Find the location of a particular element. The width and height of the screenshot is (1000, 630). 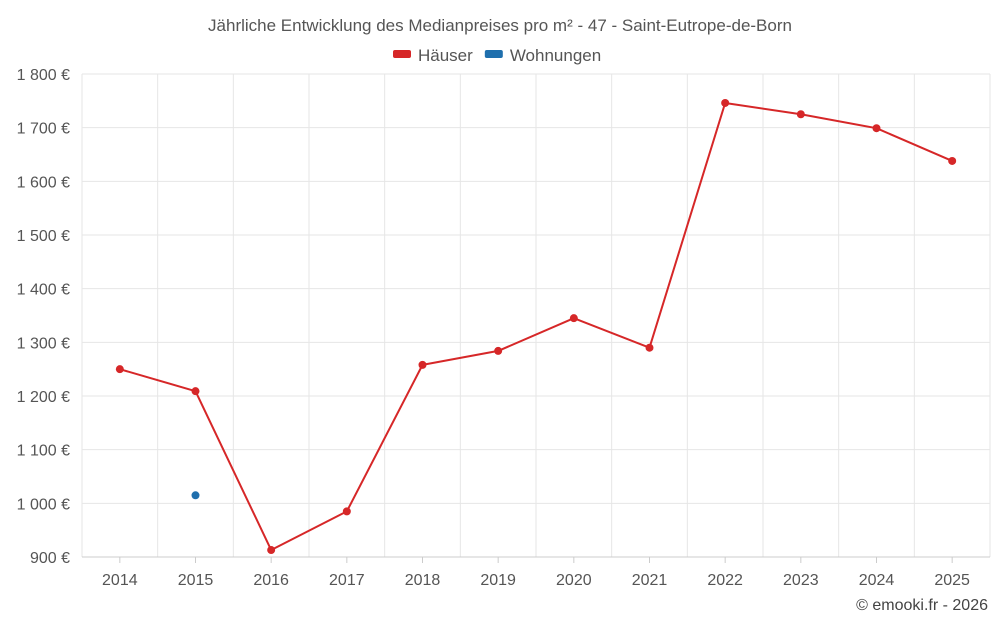

x-tick-label: 2015 is located at coordinates (196, 580).